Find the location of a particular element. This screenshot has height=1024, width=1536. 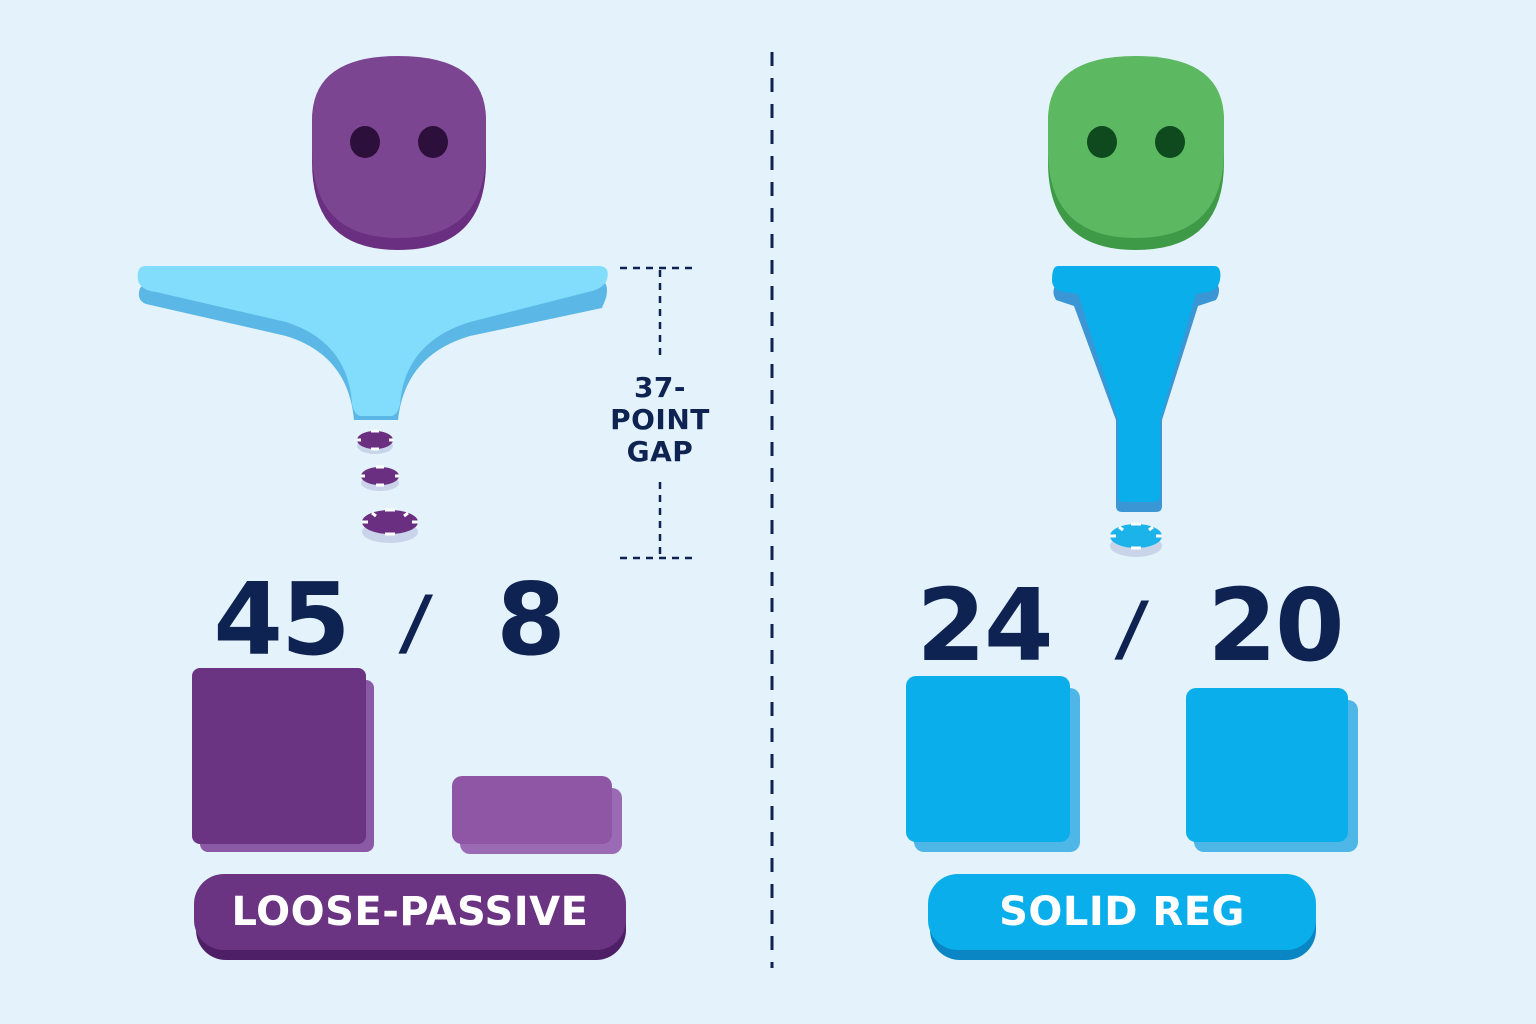

wide-funnel-icon is located at coordinates (372, 343).